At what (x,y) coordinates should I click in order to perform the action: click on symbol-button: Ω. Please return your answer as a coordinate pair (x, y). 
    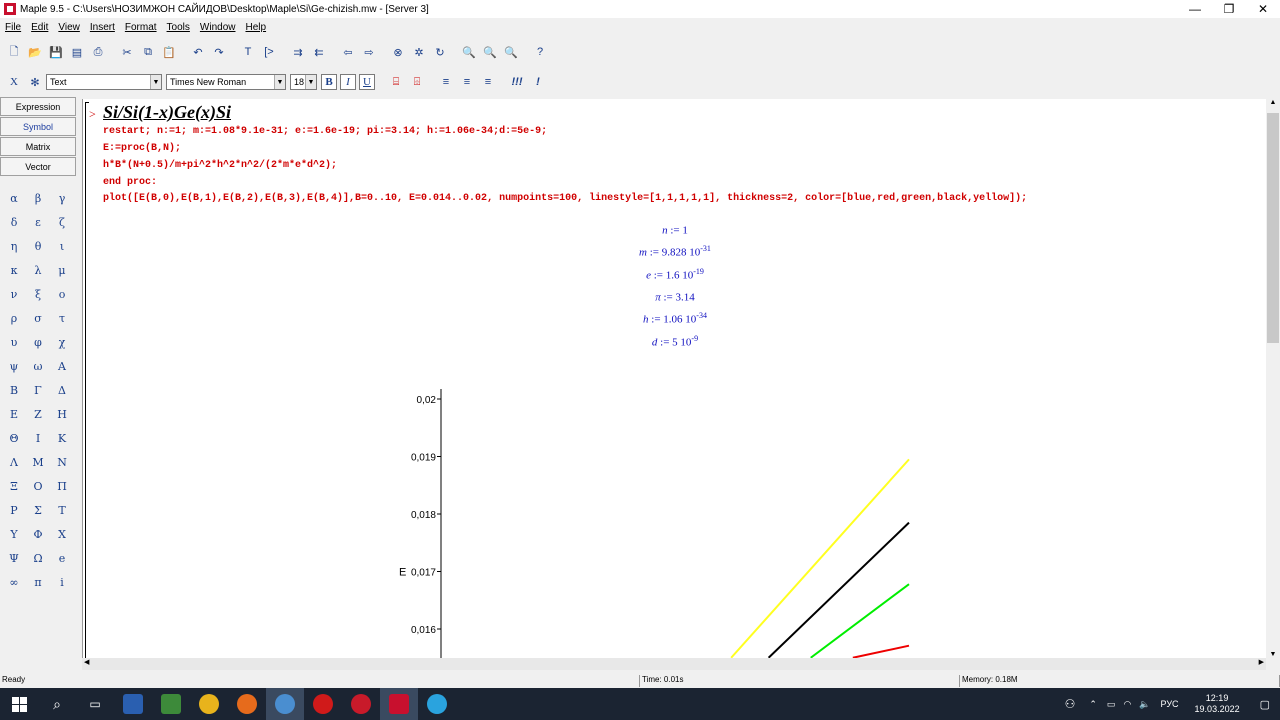
    Looking at the image, I should click on (38, 558).